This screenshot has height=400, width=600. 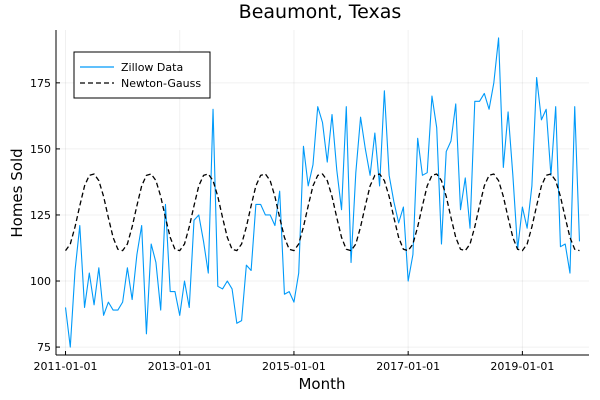 I want to click on legend: Zillow Data Newton-Gauss, so click(x=142, y=75).